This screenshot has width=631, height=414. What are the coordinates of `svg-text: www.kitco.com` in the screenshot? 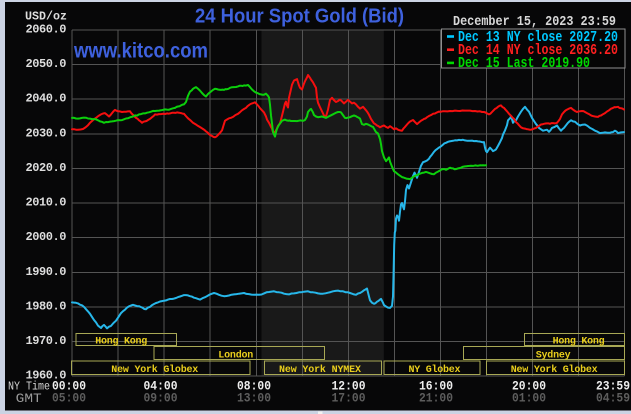 It's located at (140, 51).